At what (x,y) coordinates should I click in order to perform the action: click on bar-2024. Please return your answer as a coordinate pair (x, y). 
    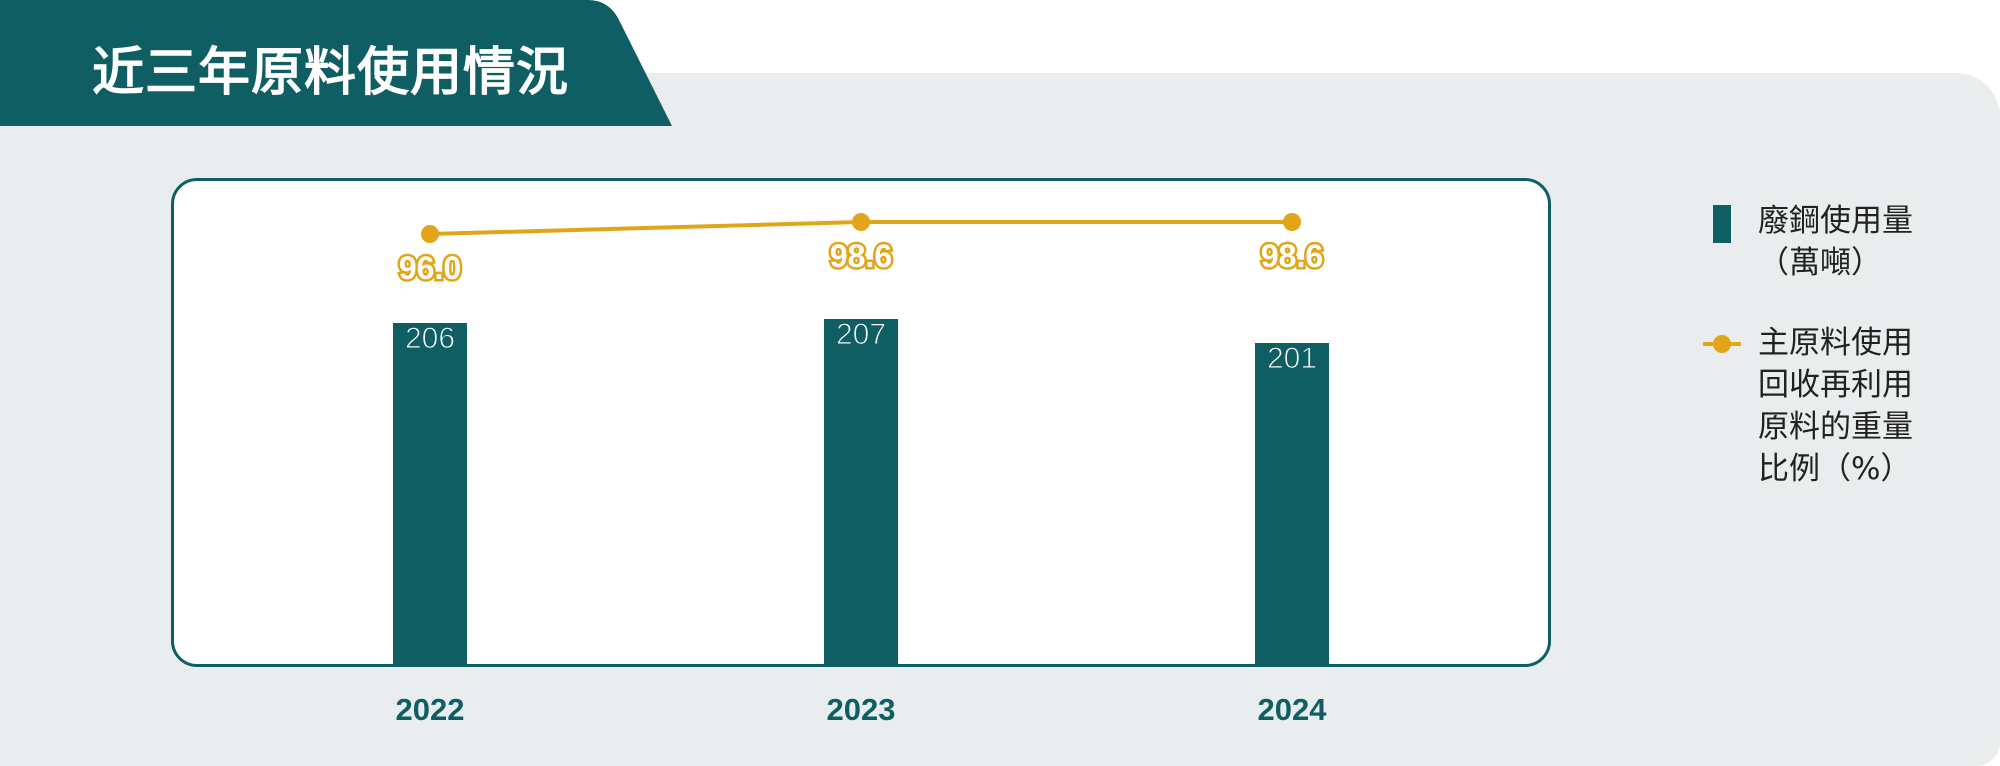
    Looking at the image, I should click on (1292, 503).